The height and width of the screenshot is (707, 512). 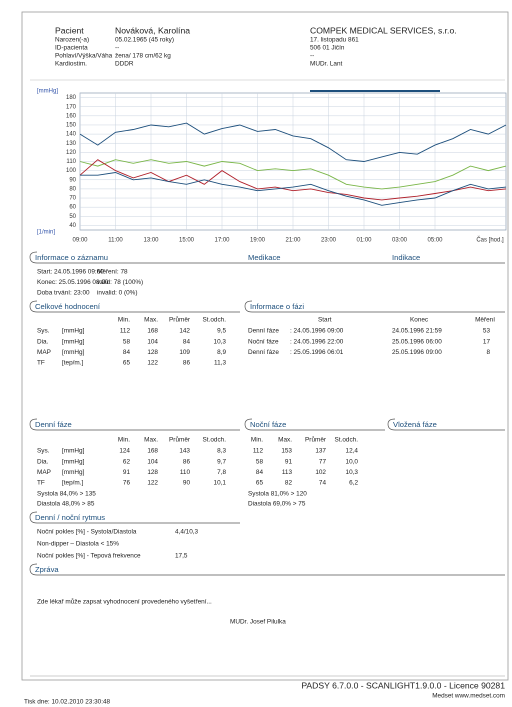 I want to click on cell: 7,8, so click(x=221, y=472).